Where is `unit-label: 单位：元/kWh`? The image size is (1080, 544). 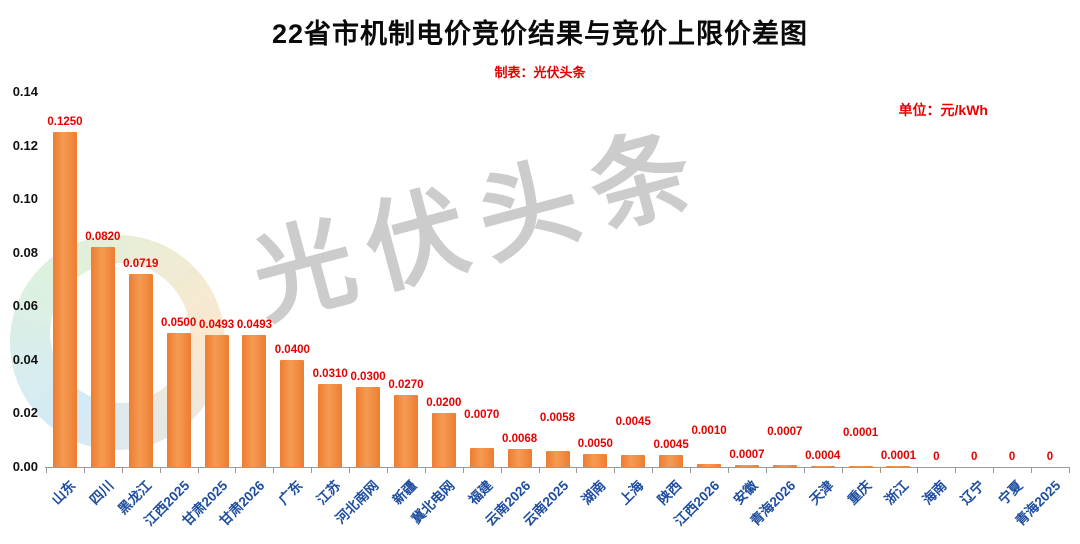
unit-label: 单位：元/kWh is located at coordinates (943, 110).